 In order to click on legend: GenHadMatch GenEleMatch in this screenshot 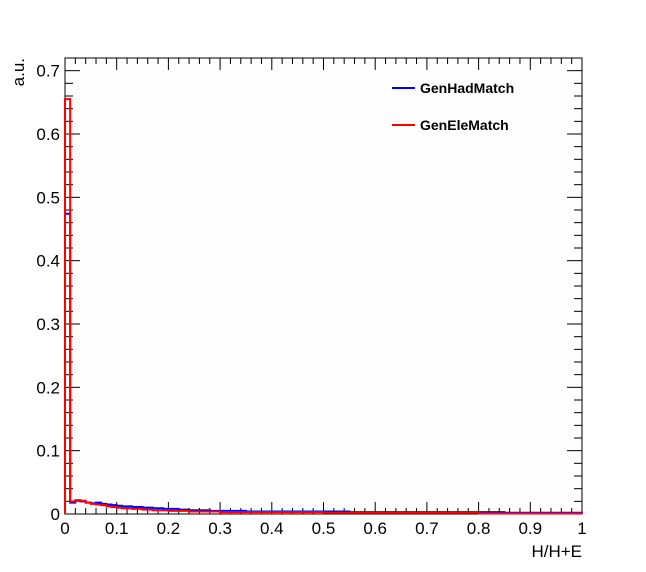, I will do `click(453, 106)`.